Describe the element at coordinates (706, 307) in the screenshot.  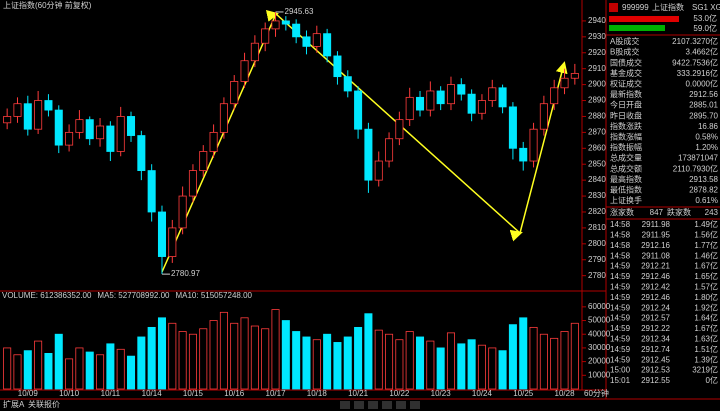
I see `tick-volume: 1.92亿` at that location.